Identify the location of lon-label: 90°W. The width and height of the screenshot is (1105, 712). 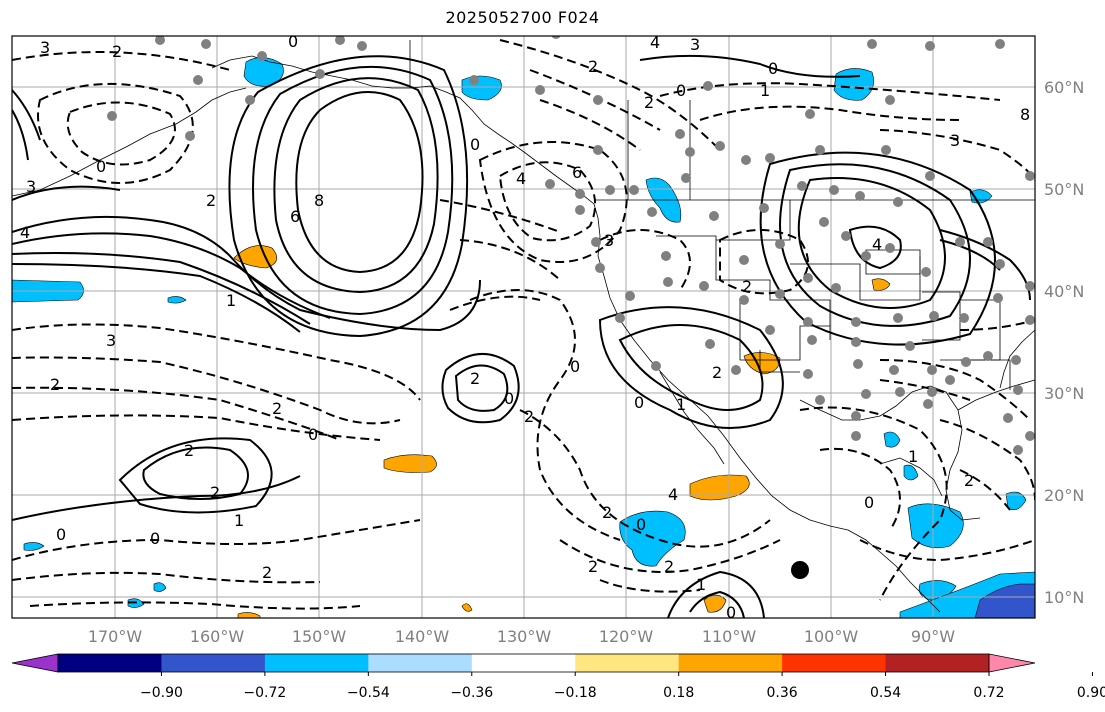
(933, 636).